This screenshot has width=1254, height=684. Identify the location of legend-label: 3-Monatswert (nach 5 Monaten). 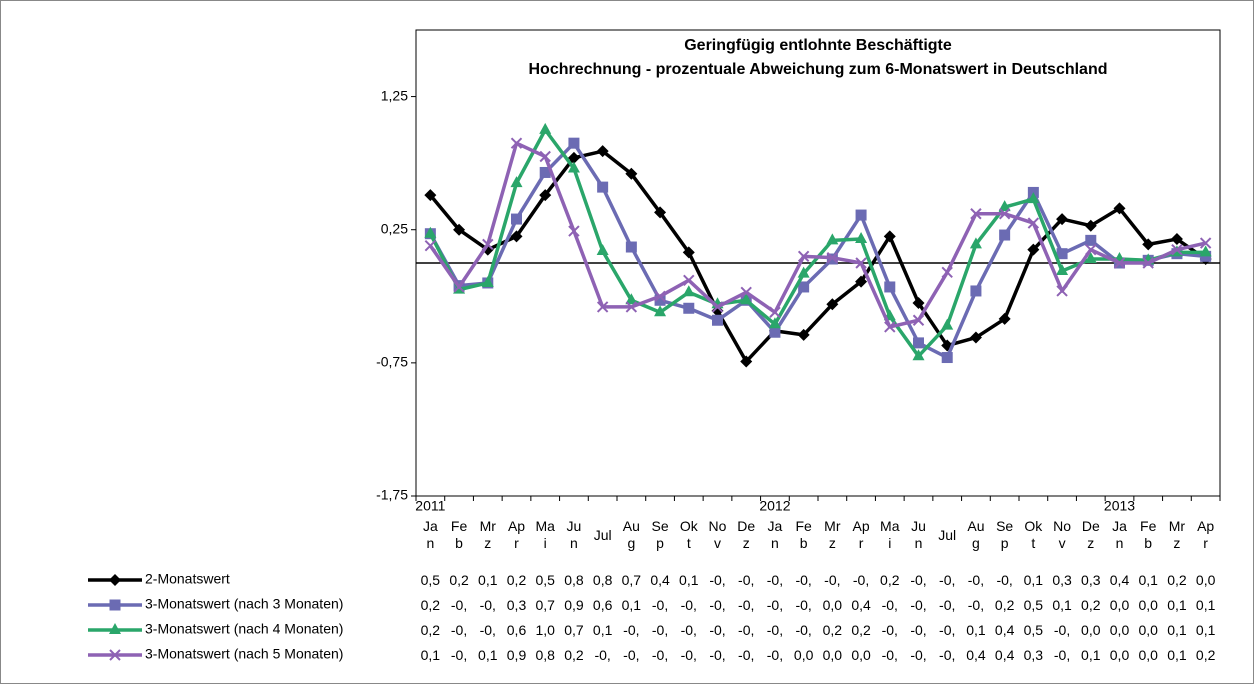
(244, 654).